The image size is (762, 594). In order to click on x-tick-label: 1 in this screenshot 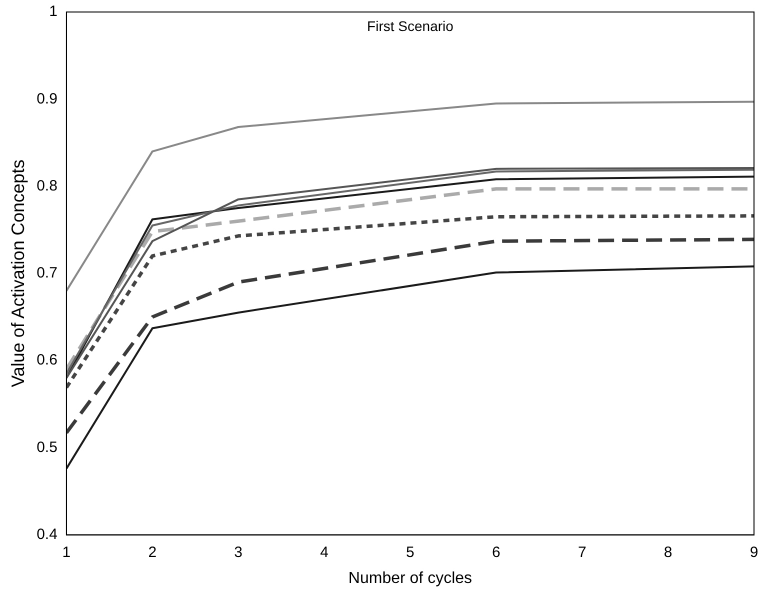, I will do `click(66, 552)`.